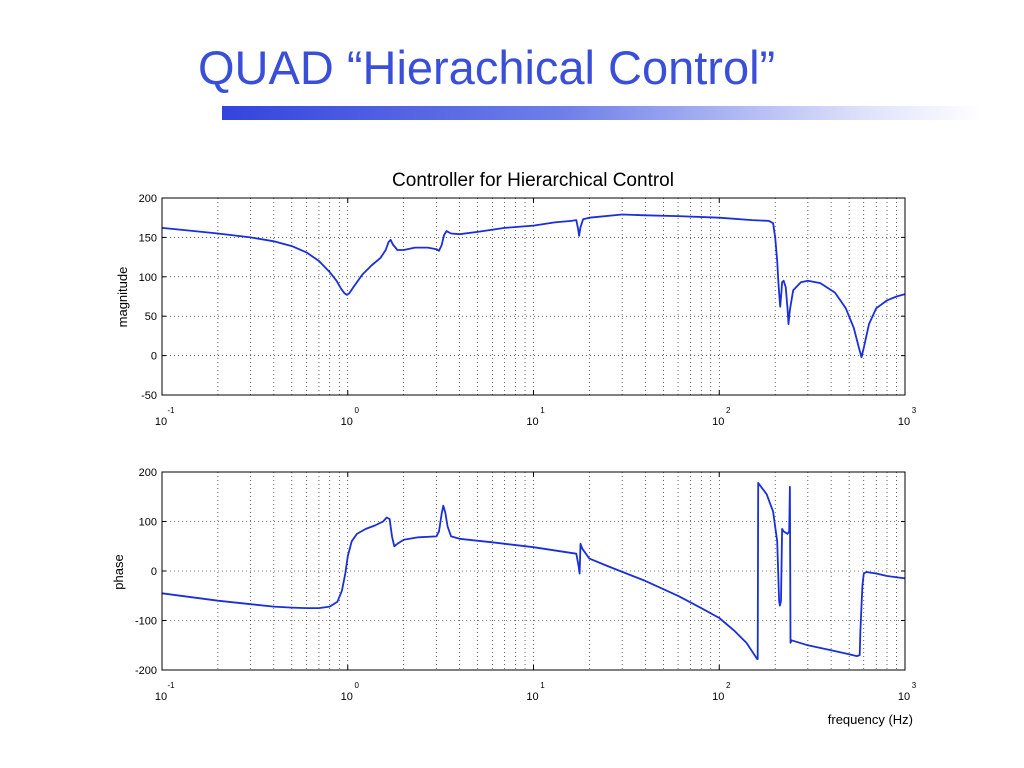 The image size is (1024, 768). I want to click on phase-ytick-label: -200, so click(146, 671).